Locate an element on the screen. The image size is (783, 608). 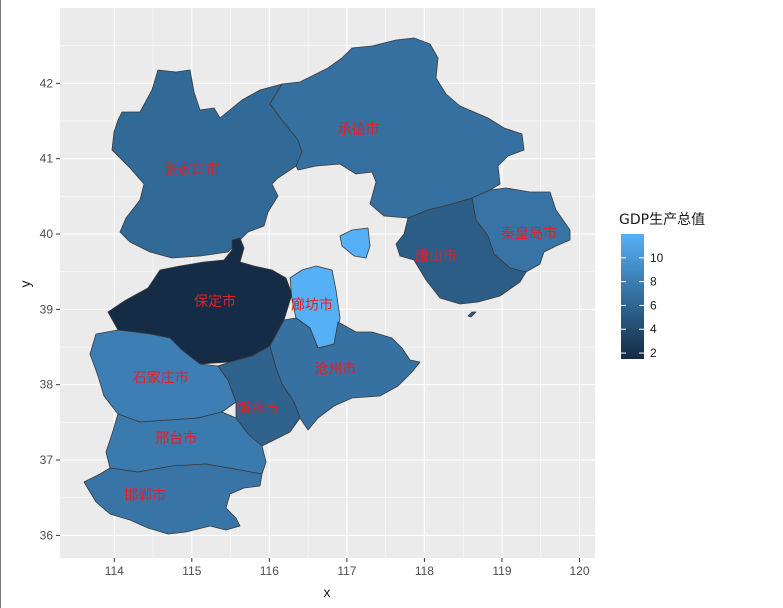
legend: GDP生产总值 2 4 6 8 10 is located at coordinates (662, 286).